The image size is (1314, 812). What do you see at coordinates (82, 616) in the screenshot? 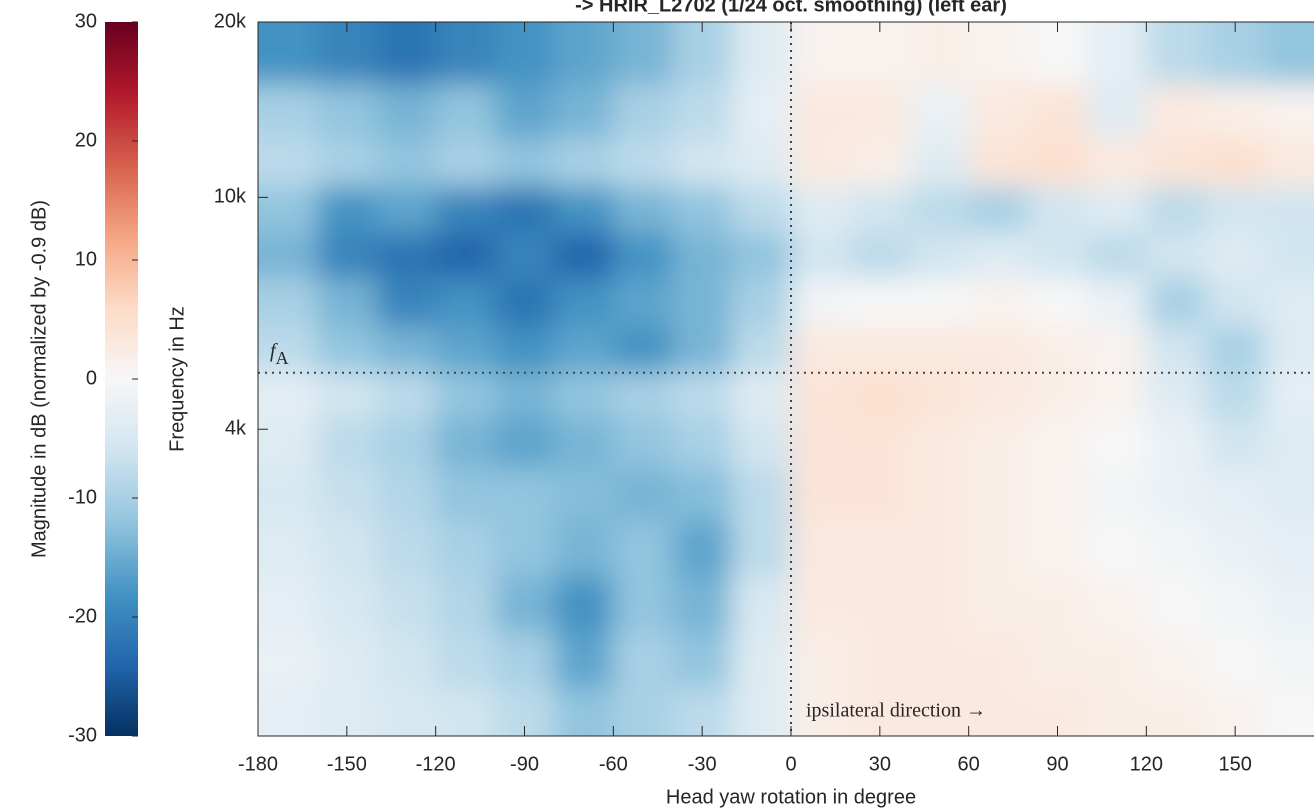
I see `colorbar-tick-label: -20` at bounding box center [82, 616].